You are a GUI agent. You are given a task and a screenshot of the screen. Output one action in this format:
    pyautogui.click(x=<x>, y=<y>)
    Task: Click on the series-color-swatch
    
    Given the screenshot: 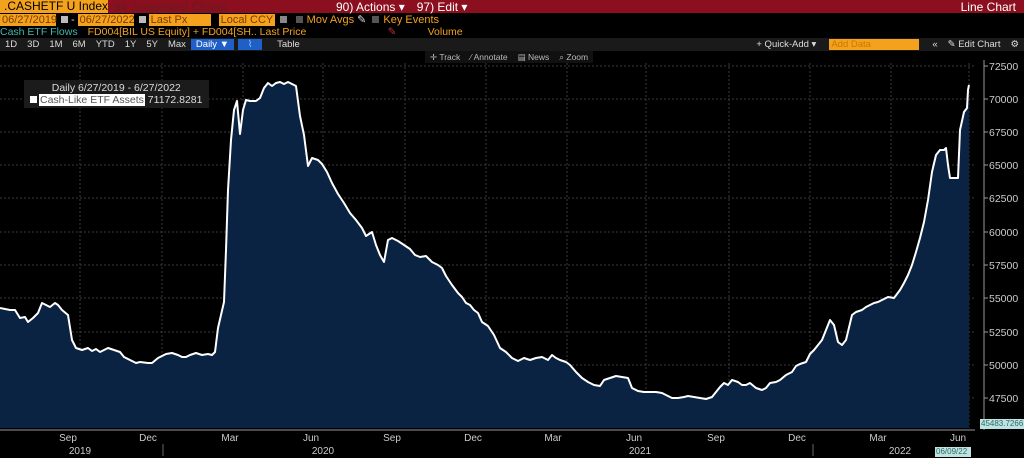 What is the action you would take?
    pyautogui.click(x=33, y=99)
    